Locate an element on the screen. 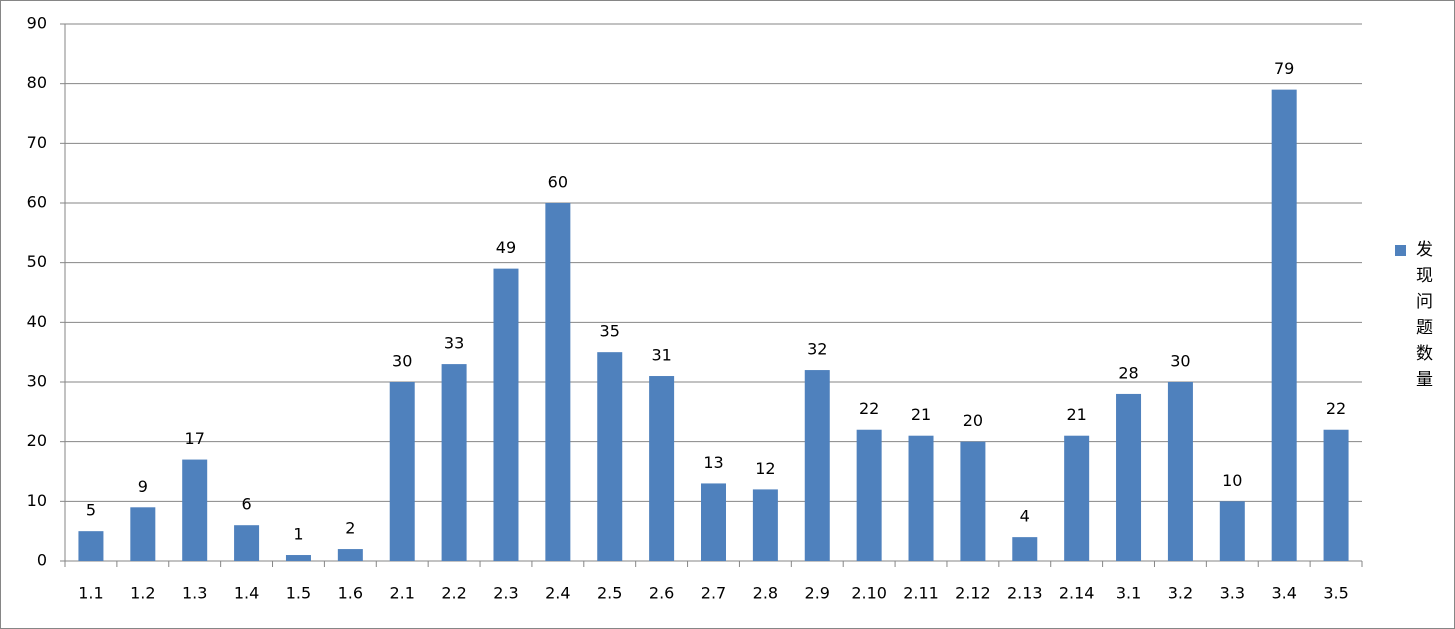  data-label: 32 is located at coordinates (817, 349).